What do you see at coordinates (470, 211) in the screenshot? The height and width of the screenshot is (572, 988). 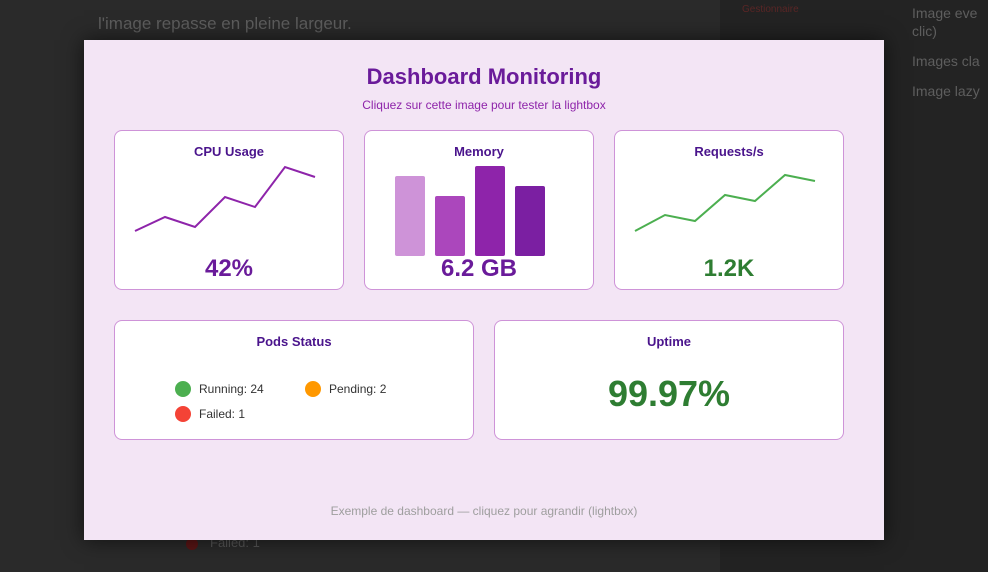 I see `memory-chart` at bounding box center [470, 211].